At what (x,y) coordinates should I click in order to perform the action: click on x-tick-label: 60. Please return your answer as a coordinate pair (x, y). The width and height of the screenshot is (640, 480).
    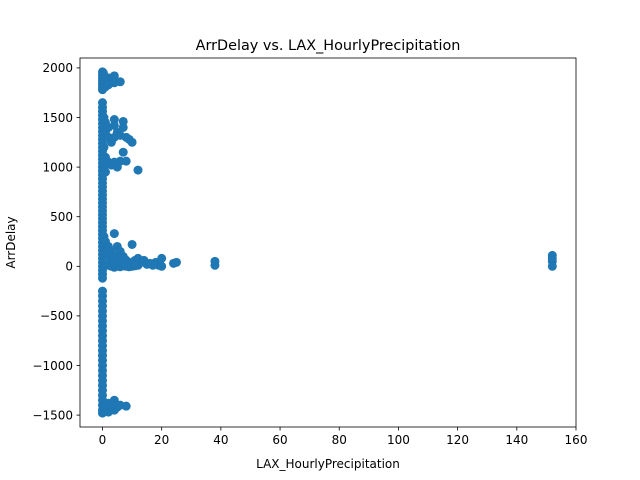
    Looking at the image, I should click on (279, 440).